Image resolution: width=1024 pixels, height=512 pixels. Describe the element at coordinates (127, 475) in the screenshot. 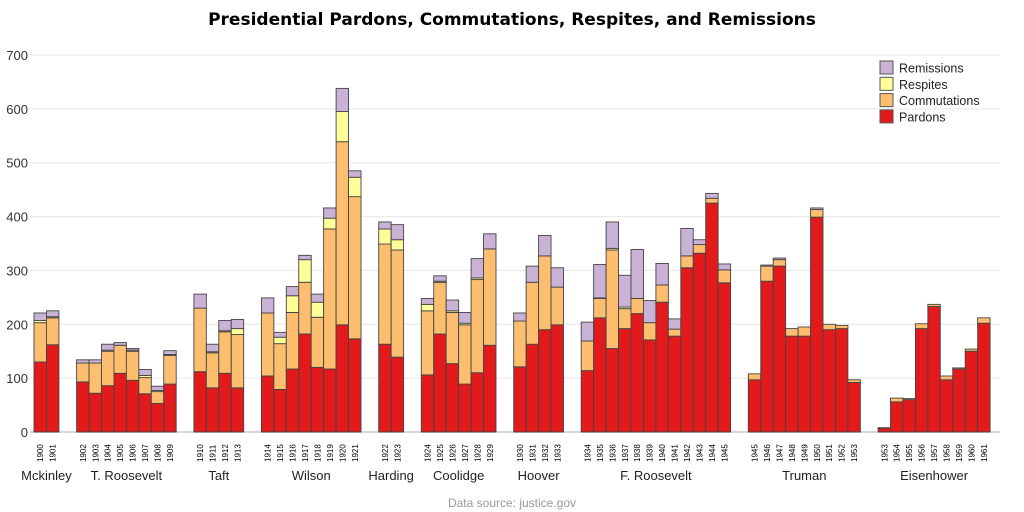

I see `president-group-label: T. Roosevelt` at that location.